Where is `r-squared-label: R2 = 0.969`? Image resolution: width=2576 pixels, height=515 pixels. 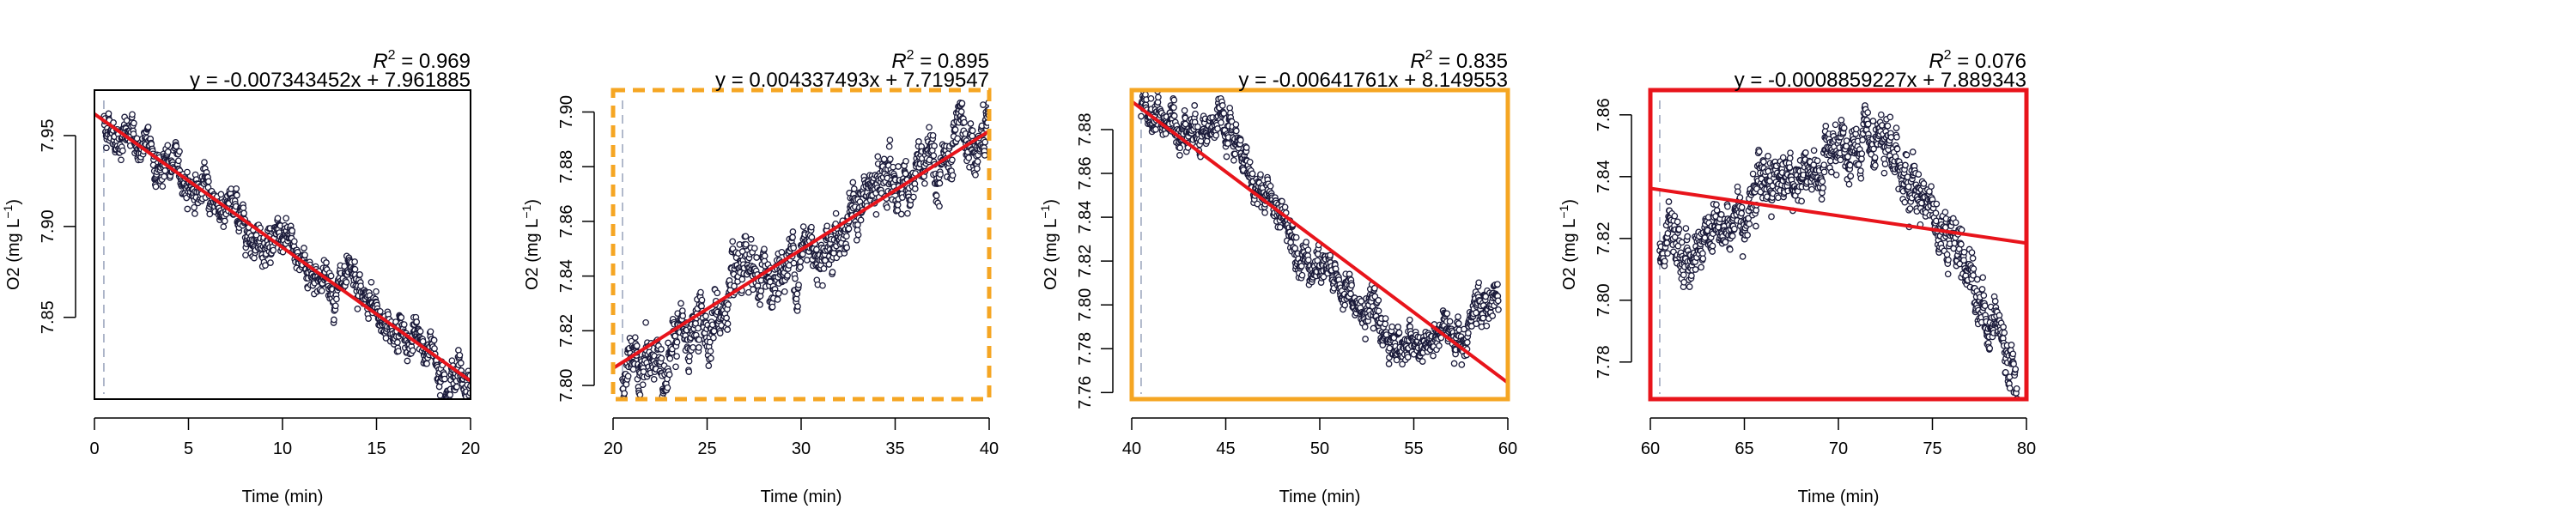
r-squared-label: R2 = 0.969 is located at coordinates (422, 60).